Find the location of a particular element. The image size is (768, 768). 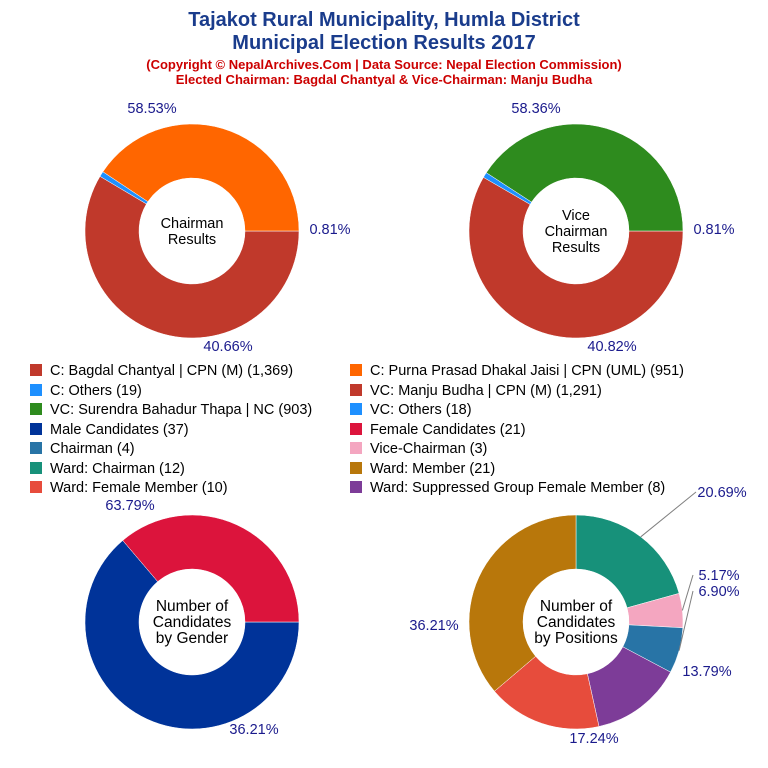

slice-percent-label: 13.79% is located at coordinates (706, 672).